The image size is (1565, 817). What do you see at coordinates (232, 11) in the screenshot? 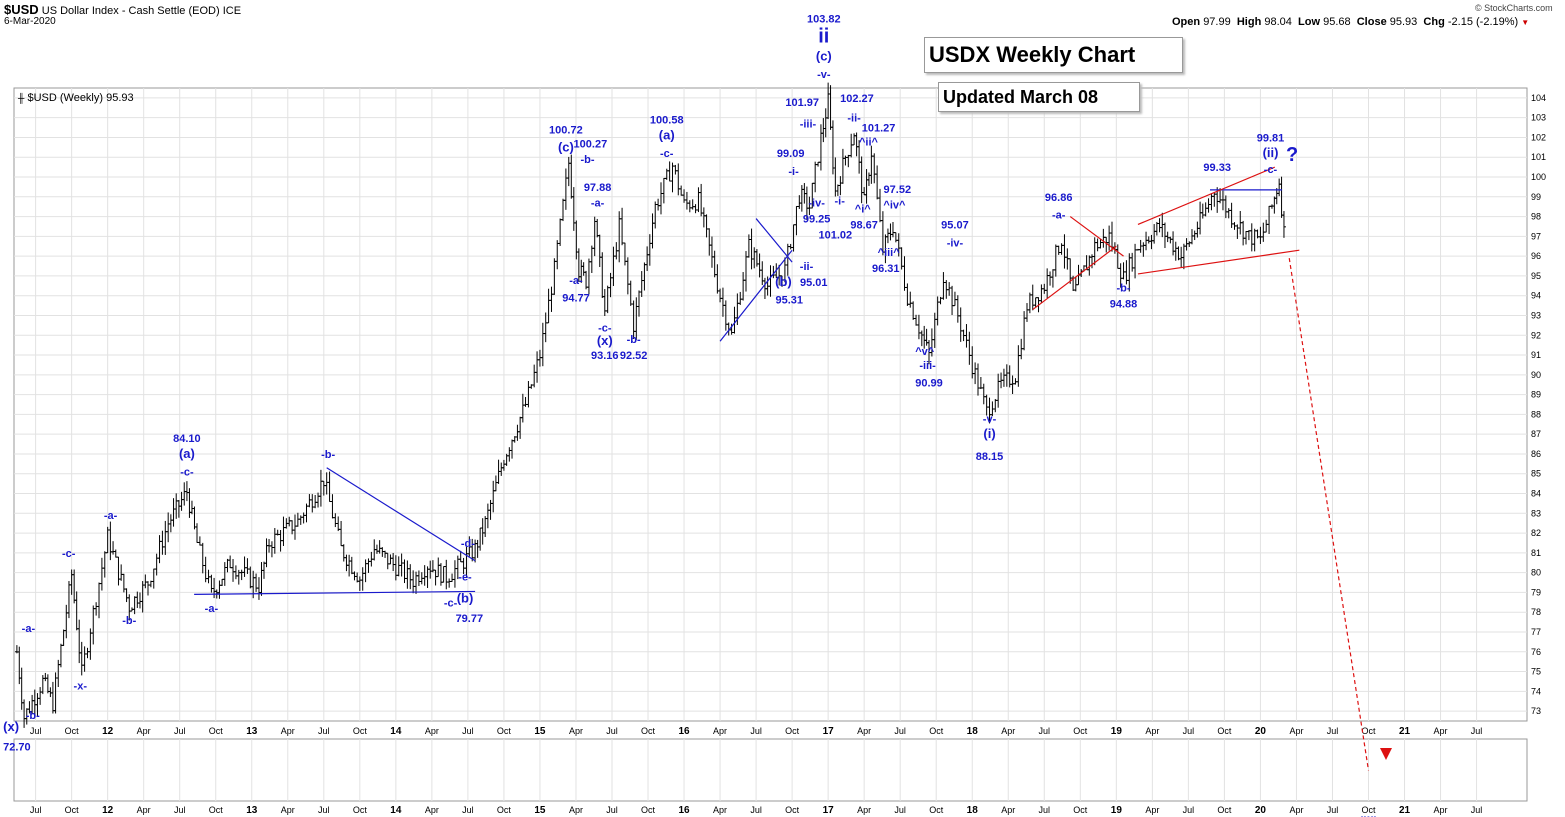
I see `exchange: ICE` at bounding box center [232, 11].